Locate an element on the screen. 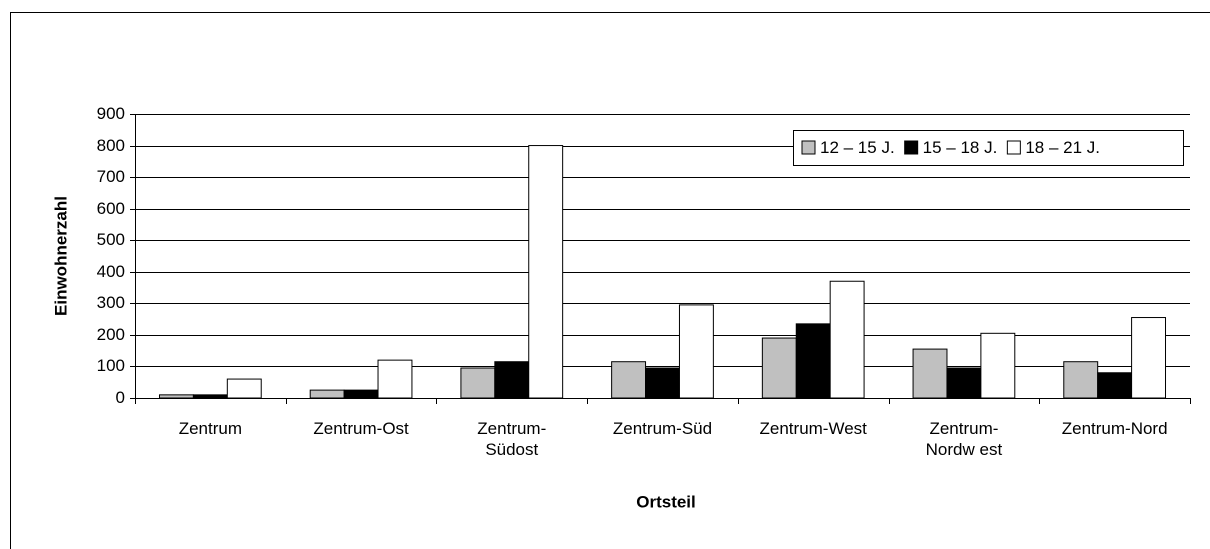  y-tick-label: 700 is located at coordinates (111, 176).